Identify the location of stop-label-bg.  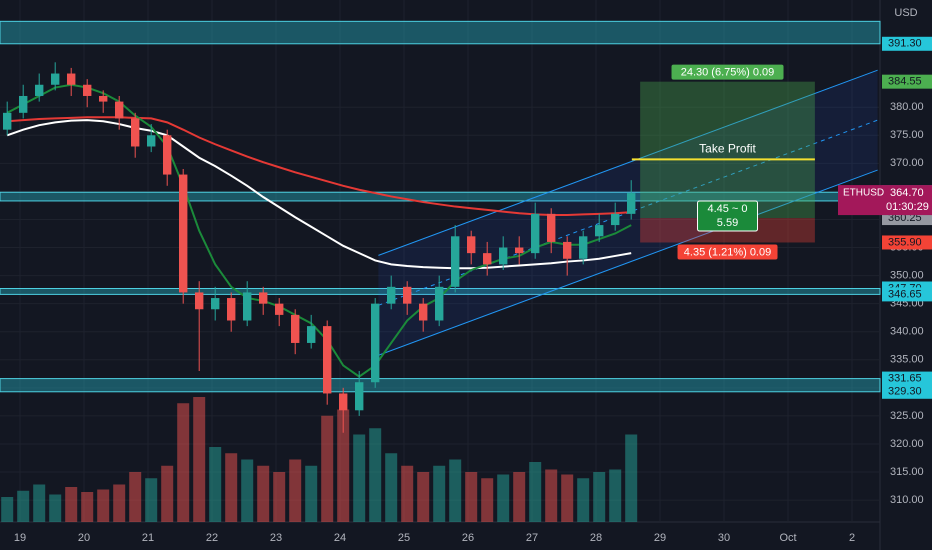
(727, 252).